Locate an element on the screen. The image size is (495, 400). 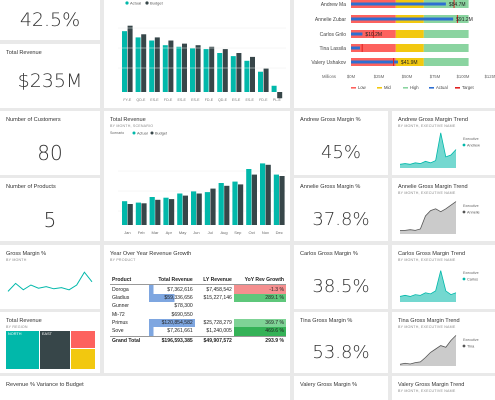
product-cell: Gunner is located at coordinates (120, 306).